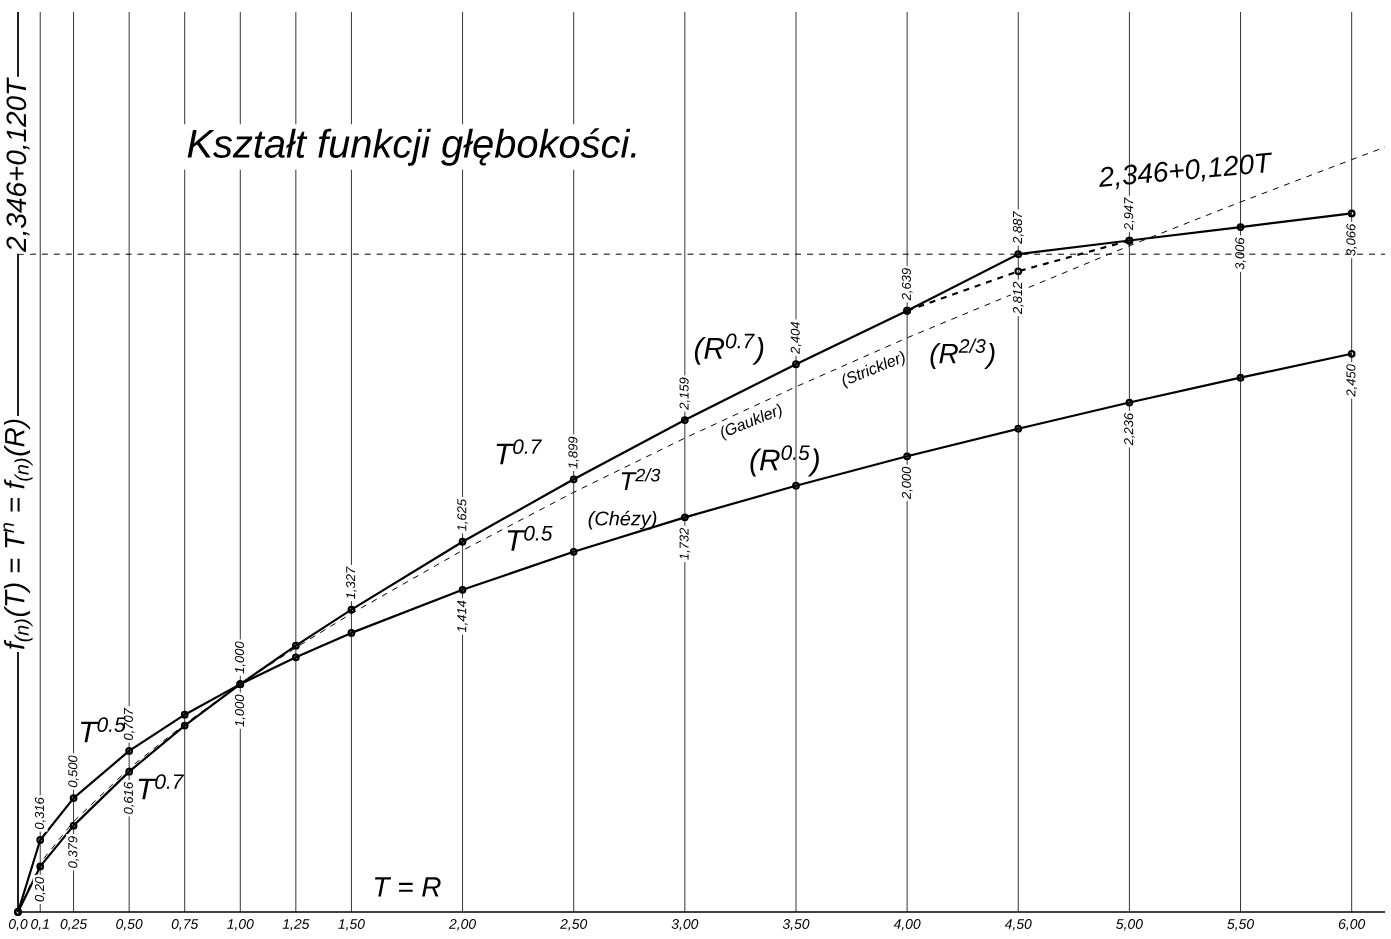 This screenshot has height=939, width=1391. What do you see at coordinates (40, 889) in the screenshot?
I see `data-label: 0,20` at bounding box center [40, 889].